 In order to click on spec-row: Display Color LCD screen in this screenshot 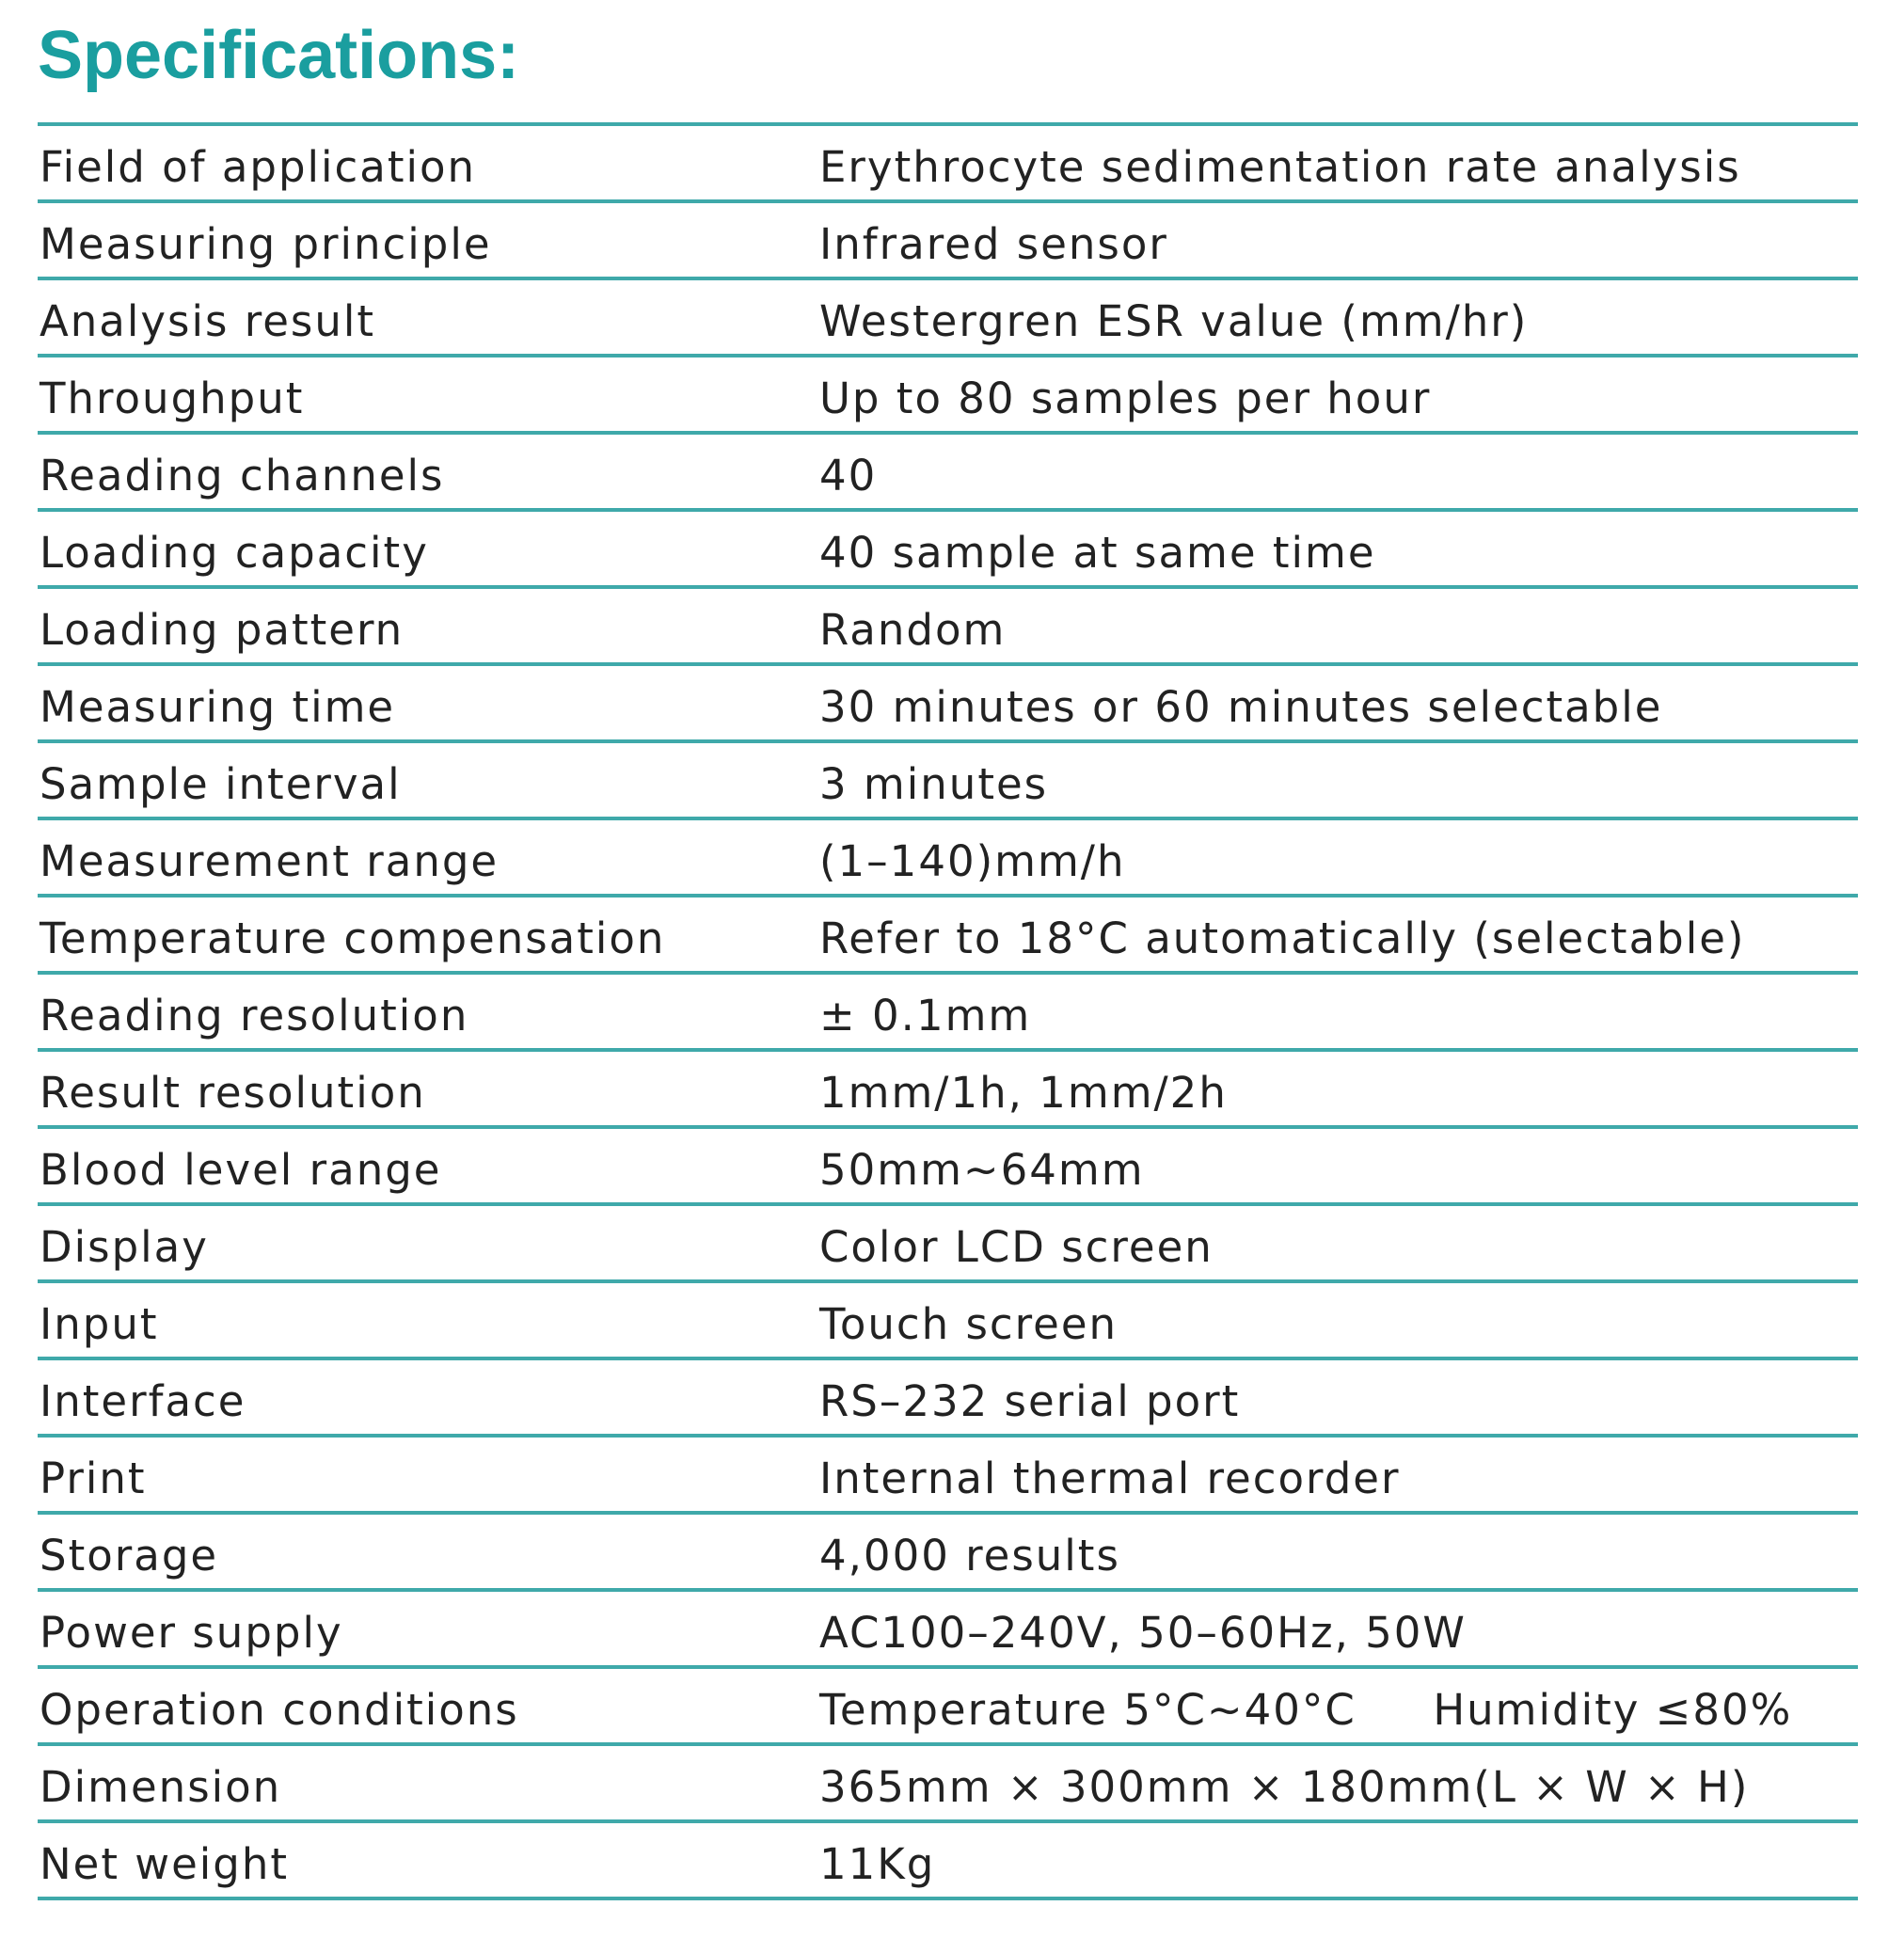, I will do `click(948, 1244)`.